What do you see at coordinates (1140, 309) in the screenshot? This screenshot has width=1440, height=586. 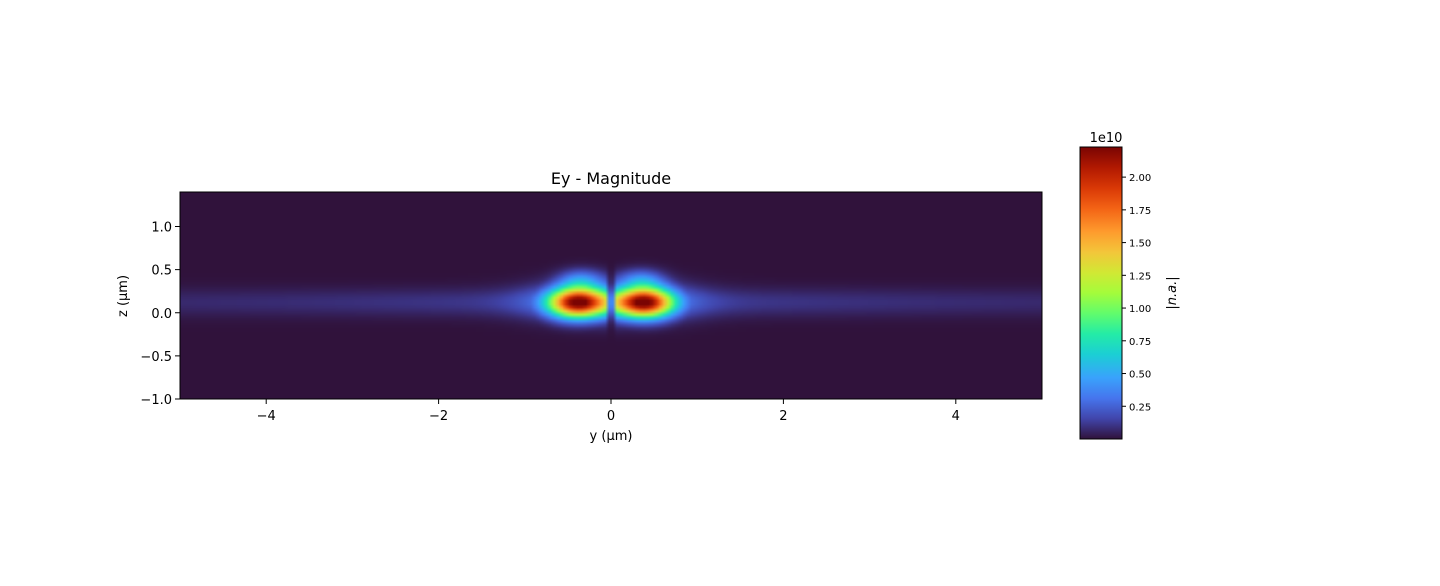 I see `colorbar-tick-label: 1.00` at bounding box center [1140, 309].